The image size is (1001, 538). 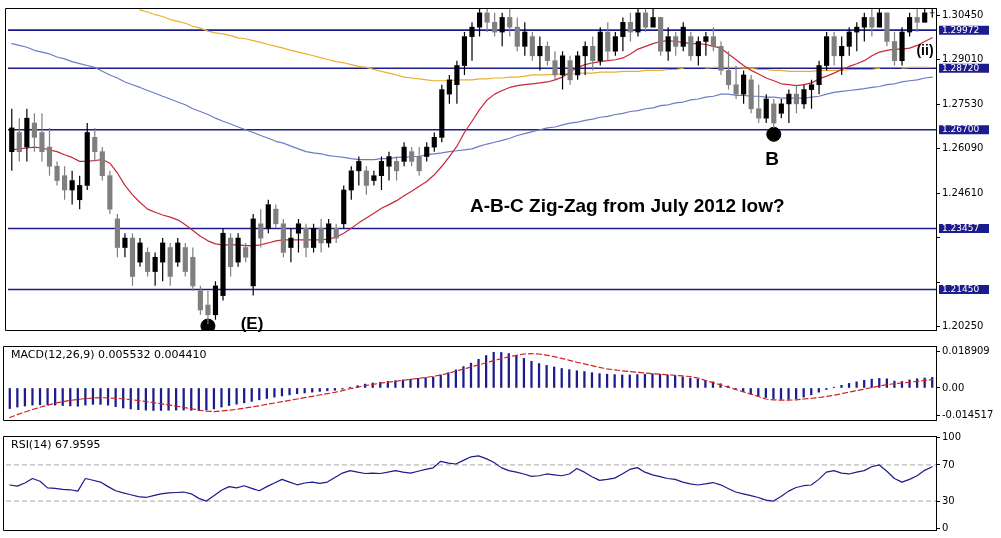 I want to click on y-tick-label: 1.26090, so click(x=963, y=147).